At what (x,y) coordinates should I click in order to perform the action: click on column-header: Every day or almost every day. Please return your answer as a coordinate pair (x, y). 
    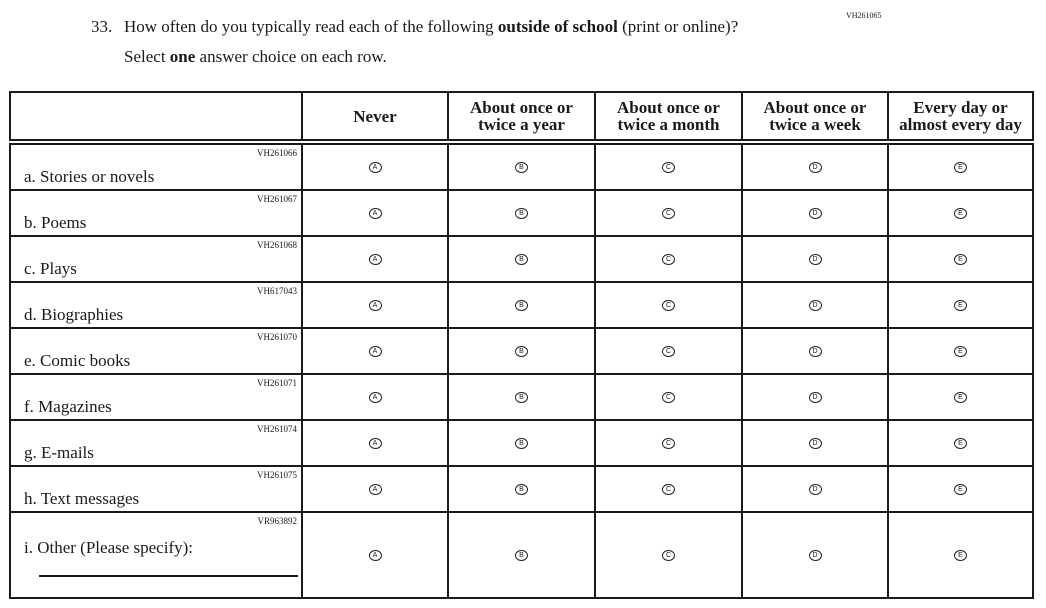
    Looking at the image, I should click on (960, 118).